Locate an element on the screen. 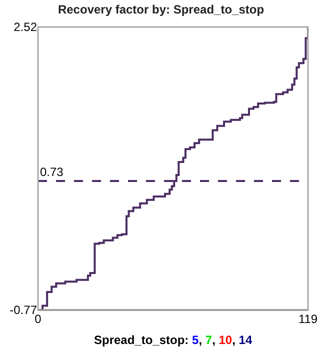 This screenshot has height=356, width=322. x-tick-label: 119 is located at coordinates (308, 319).